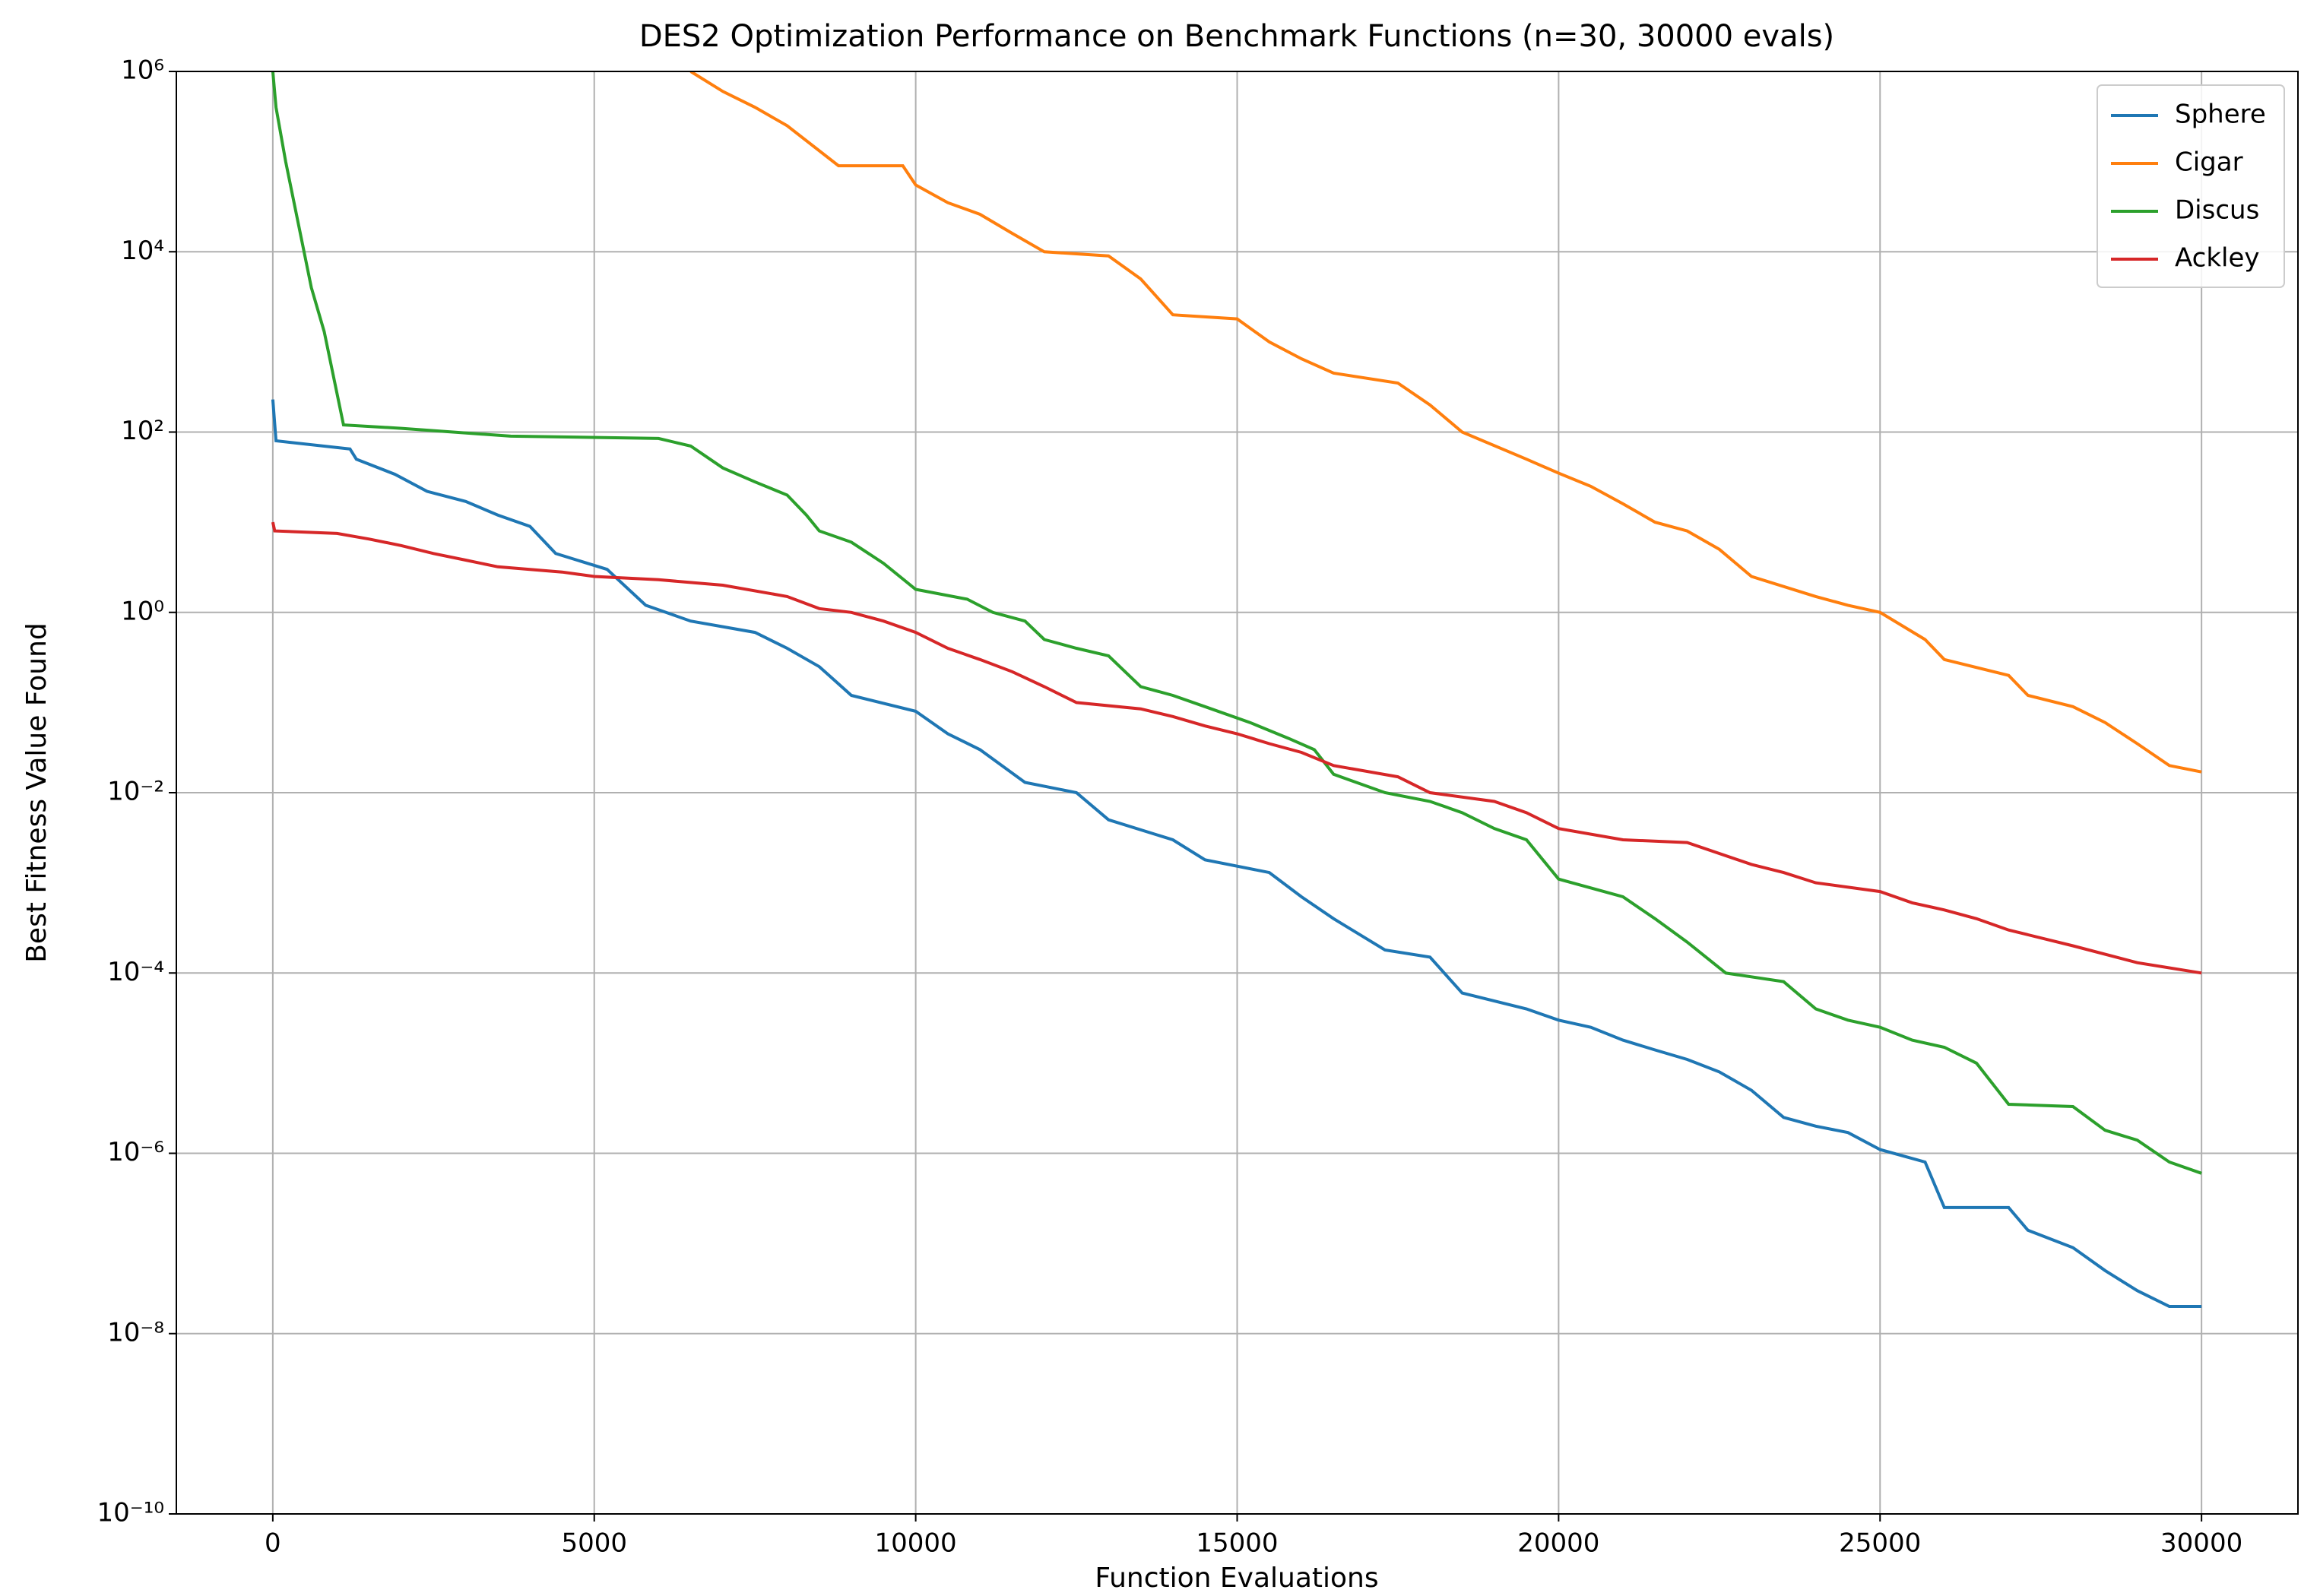  Describe the element at coordinates (142, 251) in the screenshot. I see `y-tick-label: 10⁴` at that location.